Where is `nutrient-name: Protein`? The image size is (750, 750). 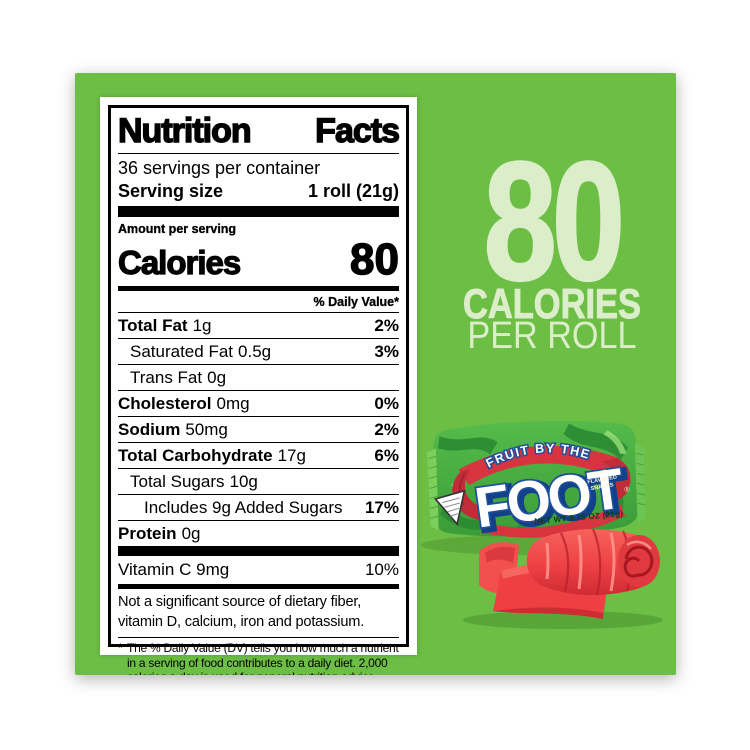
nutrient-name: Protein is located at coordinates (147, 533).